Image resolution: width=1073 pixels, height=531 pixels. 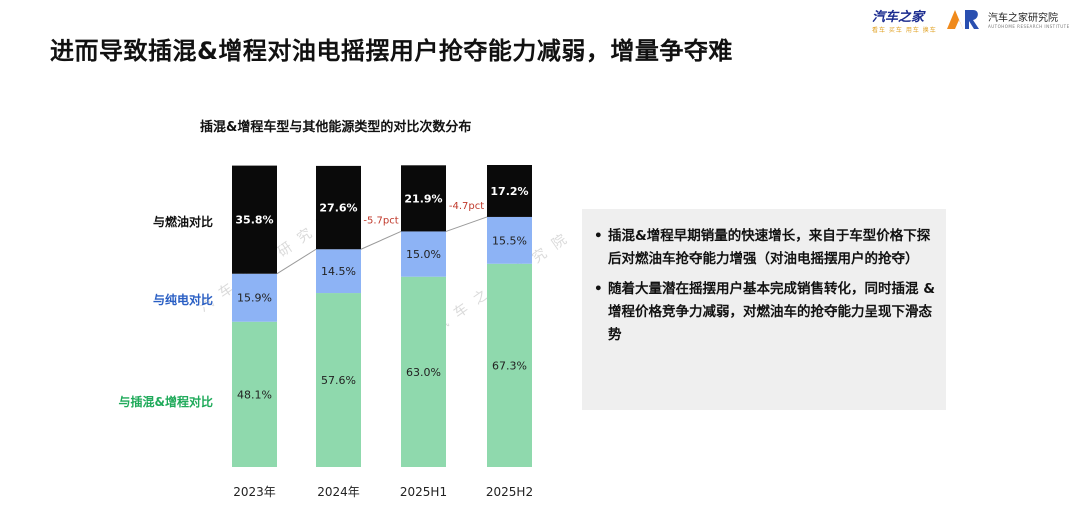 What do you see at coordinates (338, 492) in the screenshot?
I see `x-tick-label: 2024年` at bounding box center [338, 492].